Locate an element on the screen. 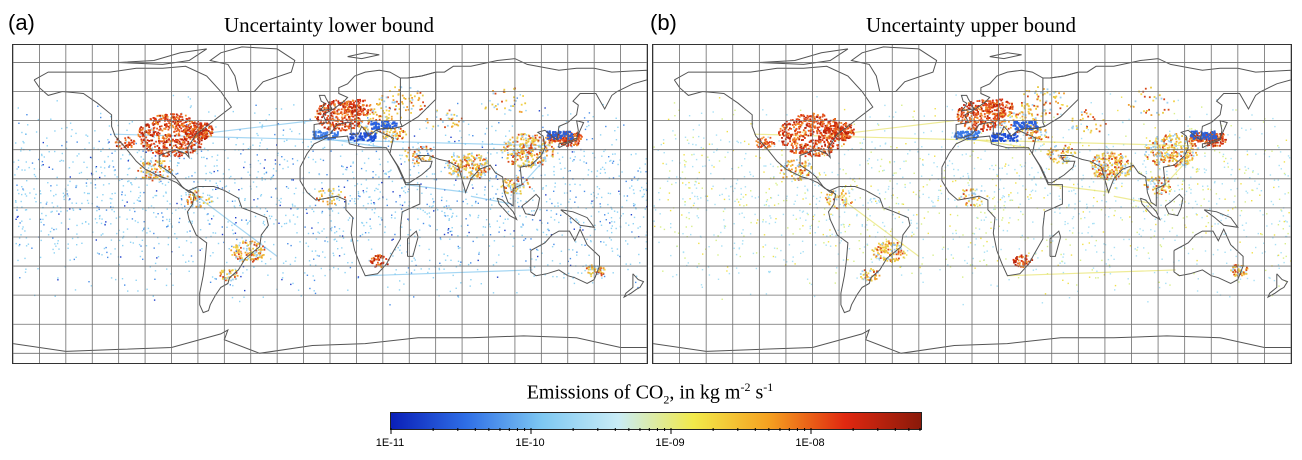 The image size is (1302, 460). panel-b-title: Uncertainty upper bound is located at coordinates (971, 25).